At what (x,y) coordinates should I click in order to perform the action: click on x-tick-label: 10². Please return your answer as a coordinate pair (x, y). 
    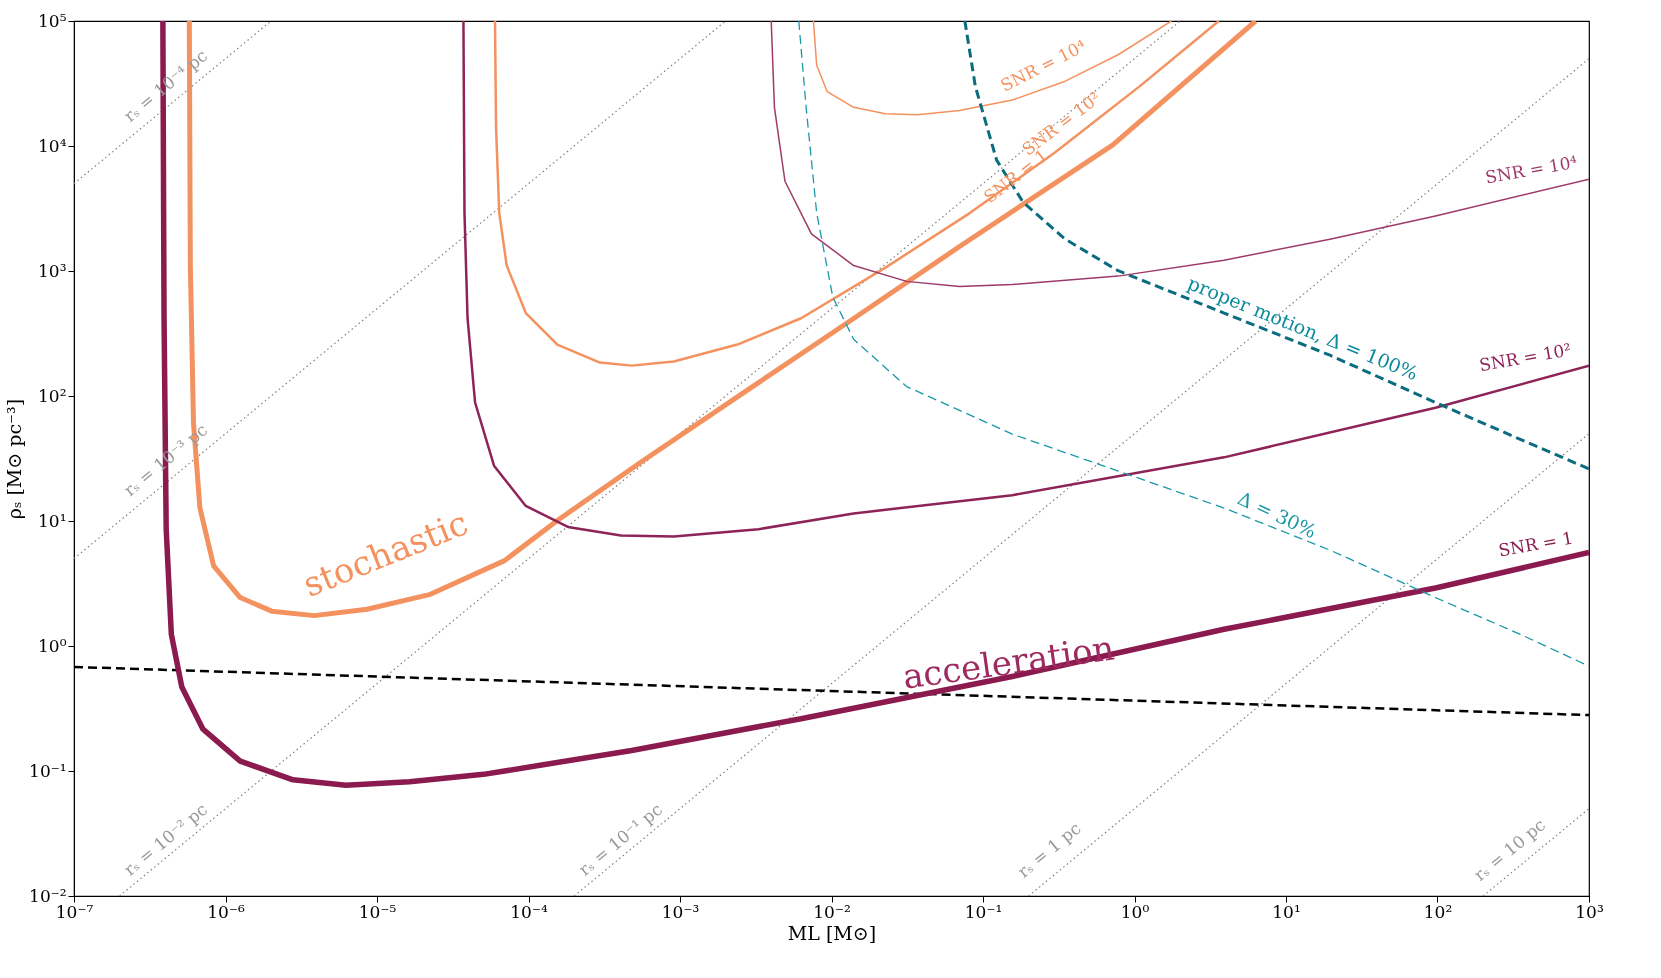
    Looking at the image, I should click on (1438, 911).